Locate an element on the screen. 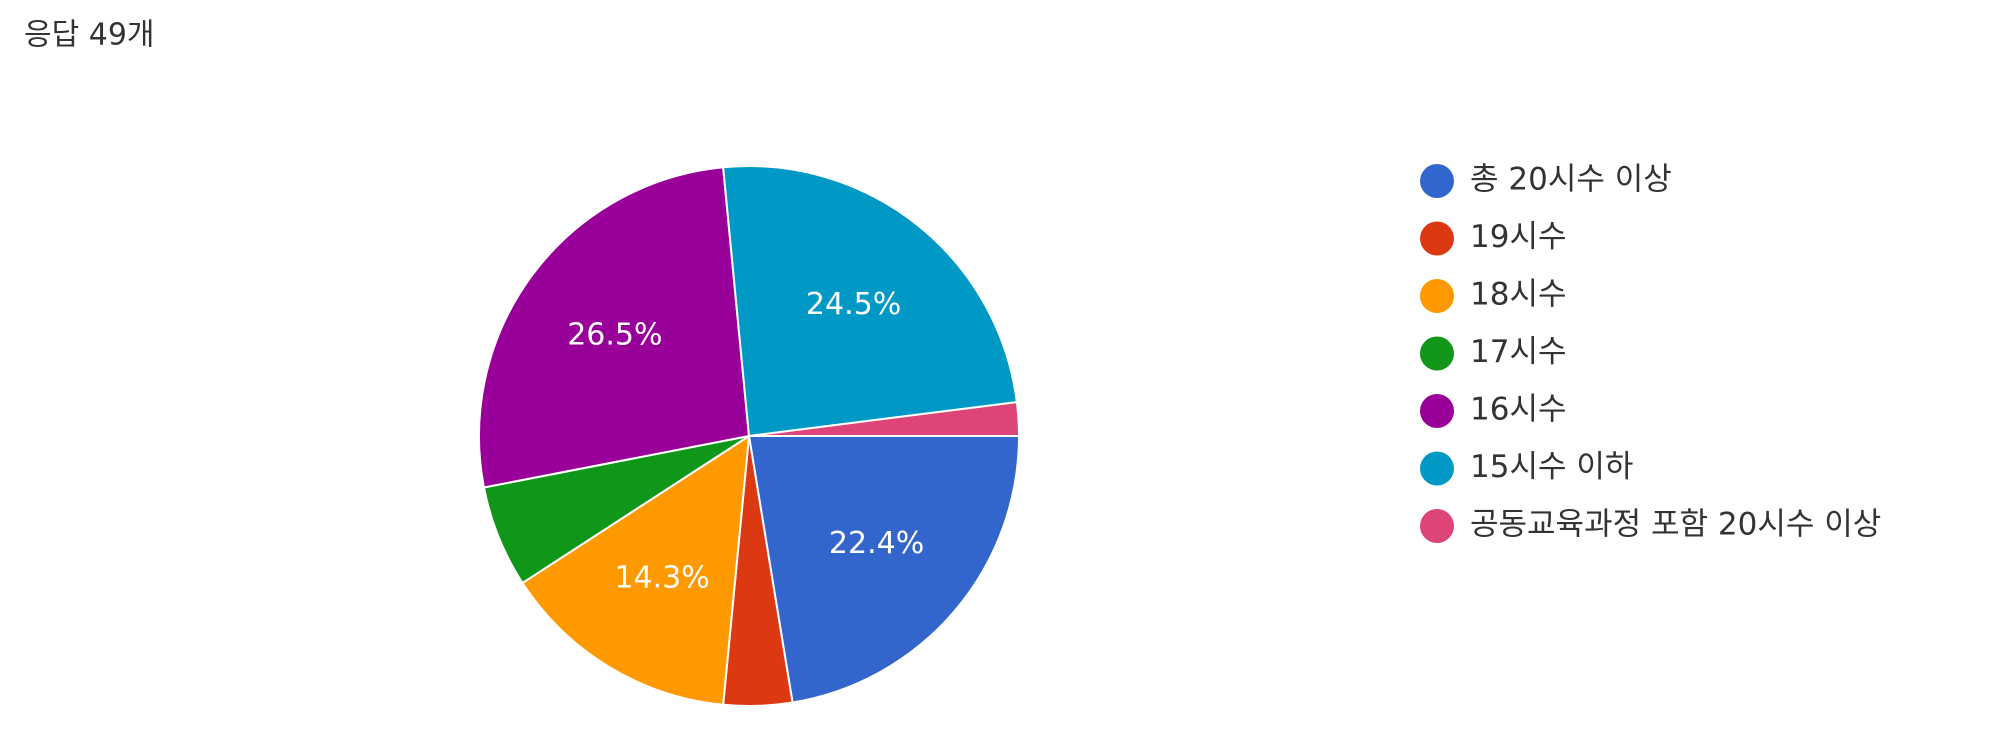  legend-label: 총 20시수 이상 is located at coordinates (1571, 180).